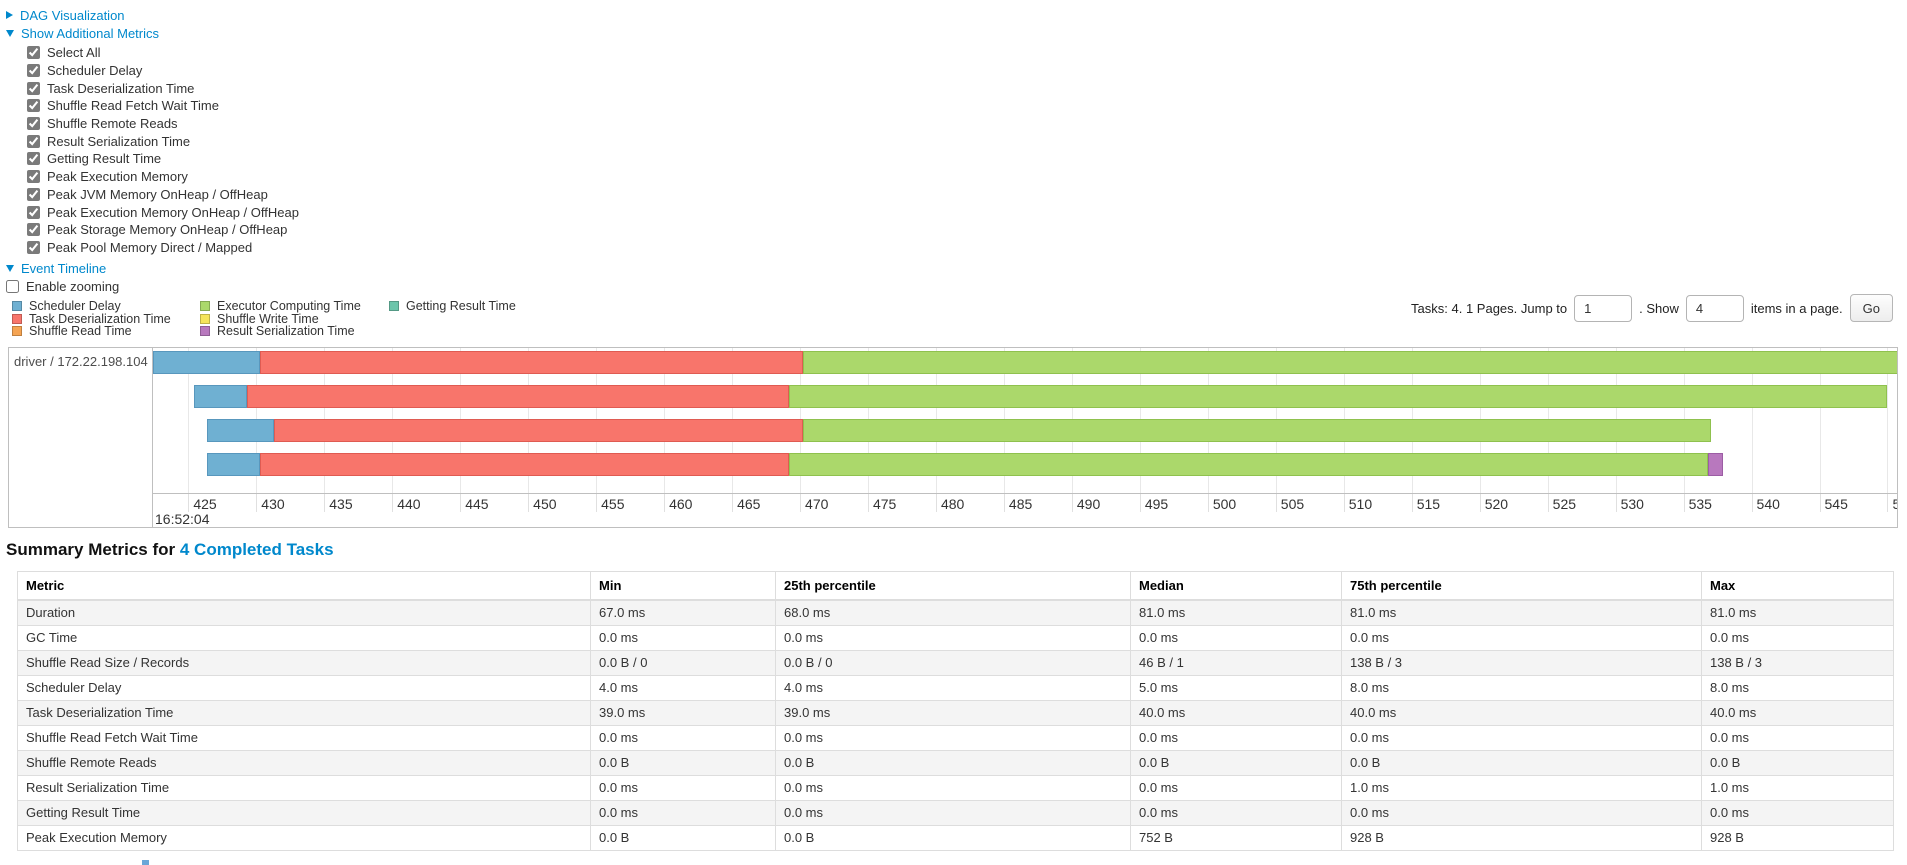 The height and width of the screenshot is (865, 1907). I want to click on metric-checkbox-row: Peak Pool Memory Direct / Mapped, so click(163, 248).